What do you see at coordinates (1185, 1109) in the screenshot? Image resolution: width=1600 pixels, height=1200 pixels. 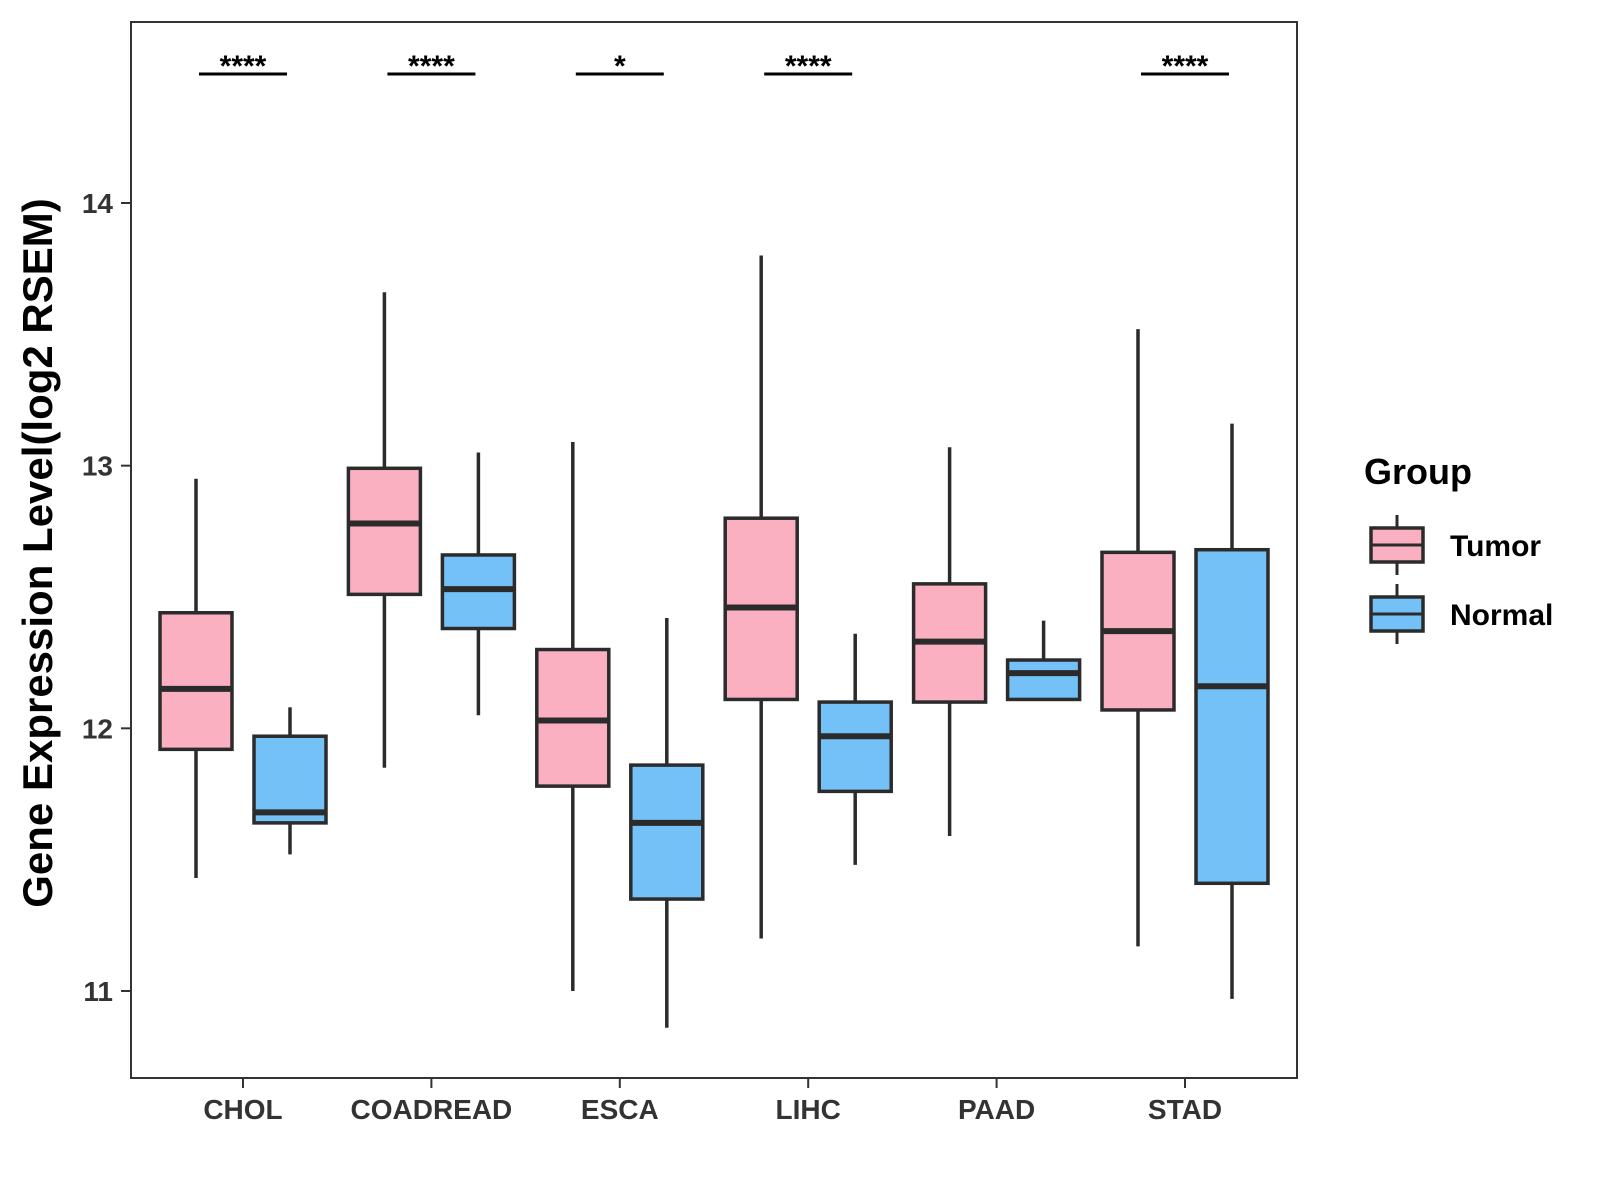 I see `x-tick-label-stad: STAD` at bounding box center [1185, 1109].